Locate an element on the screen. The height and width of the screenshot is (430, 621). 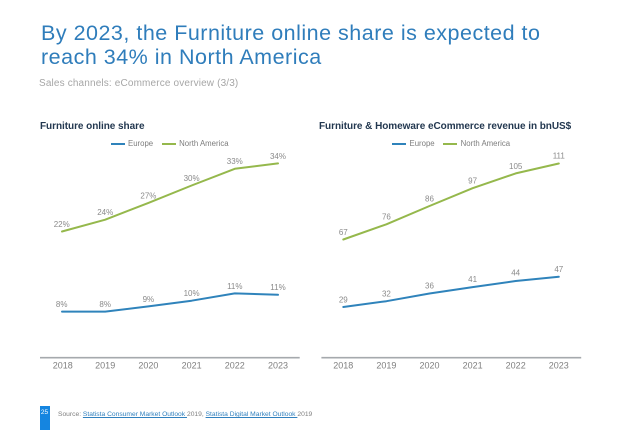
svg-text: 97 is located at coordinates (472, 181).